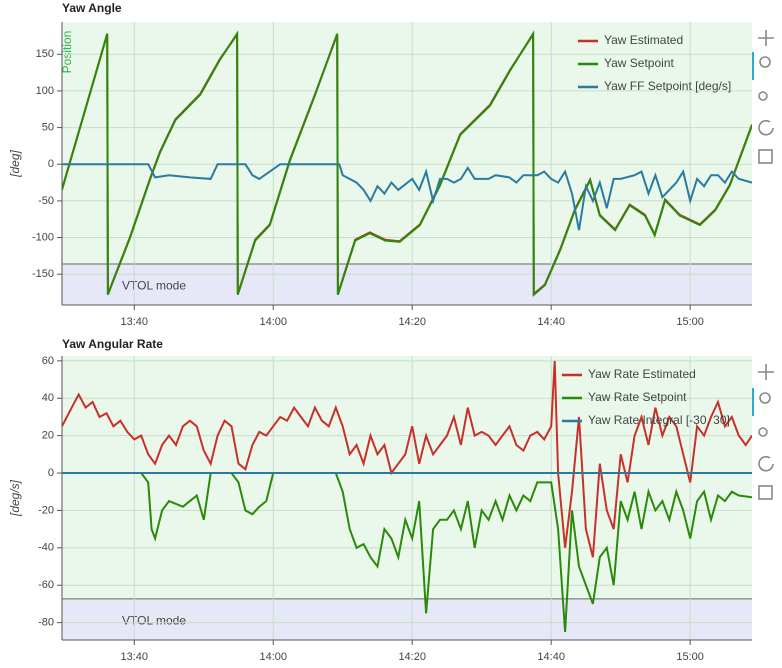 The image size is (782, 668). Describe the element at coordinates (48, 127) in the screenshot. I see `y-tick-label: 50` at that location.